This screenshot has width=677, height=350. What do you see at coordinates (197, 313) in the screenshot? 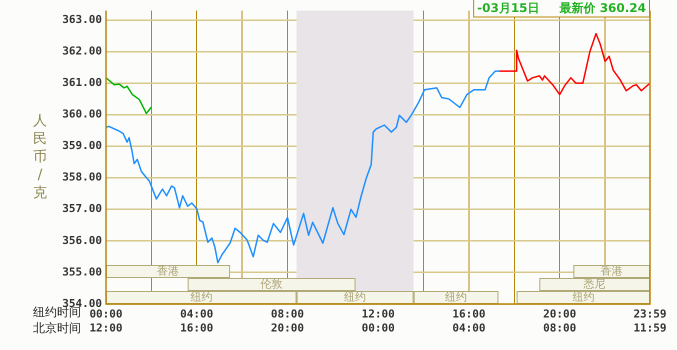
I see `x-tick-label: 04:00` at bounding box center [197, 313].